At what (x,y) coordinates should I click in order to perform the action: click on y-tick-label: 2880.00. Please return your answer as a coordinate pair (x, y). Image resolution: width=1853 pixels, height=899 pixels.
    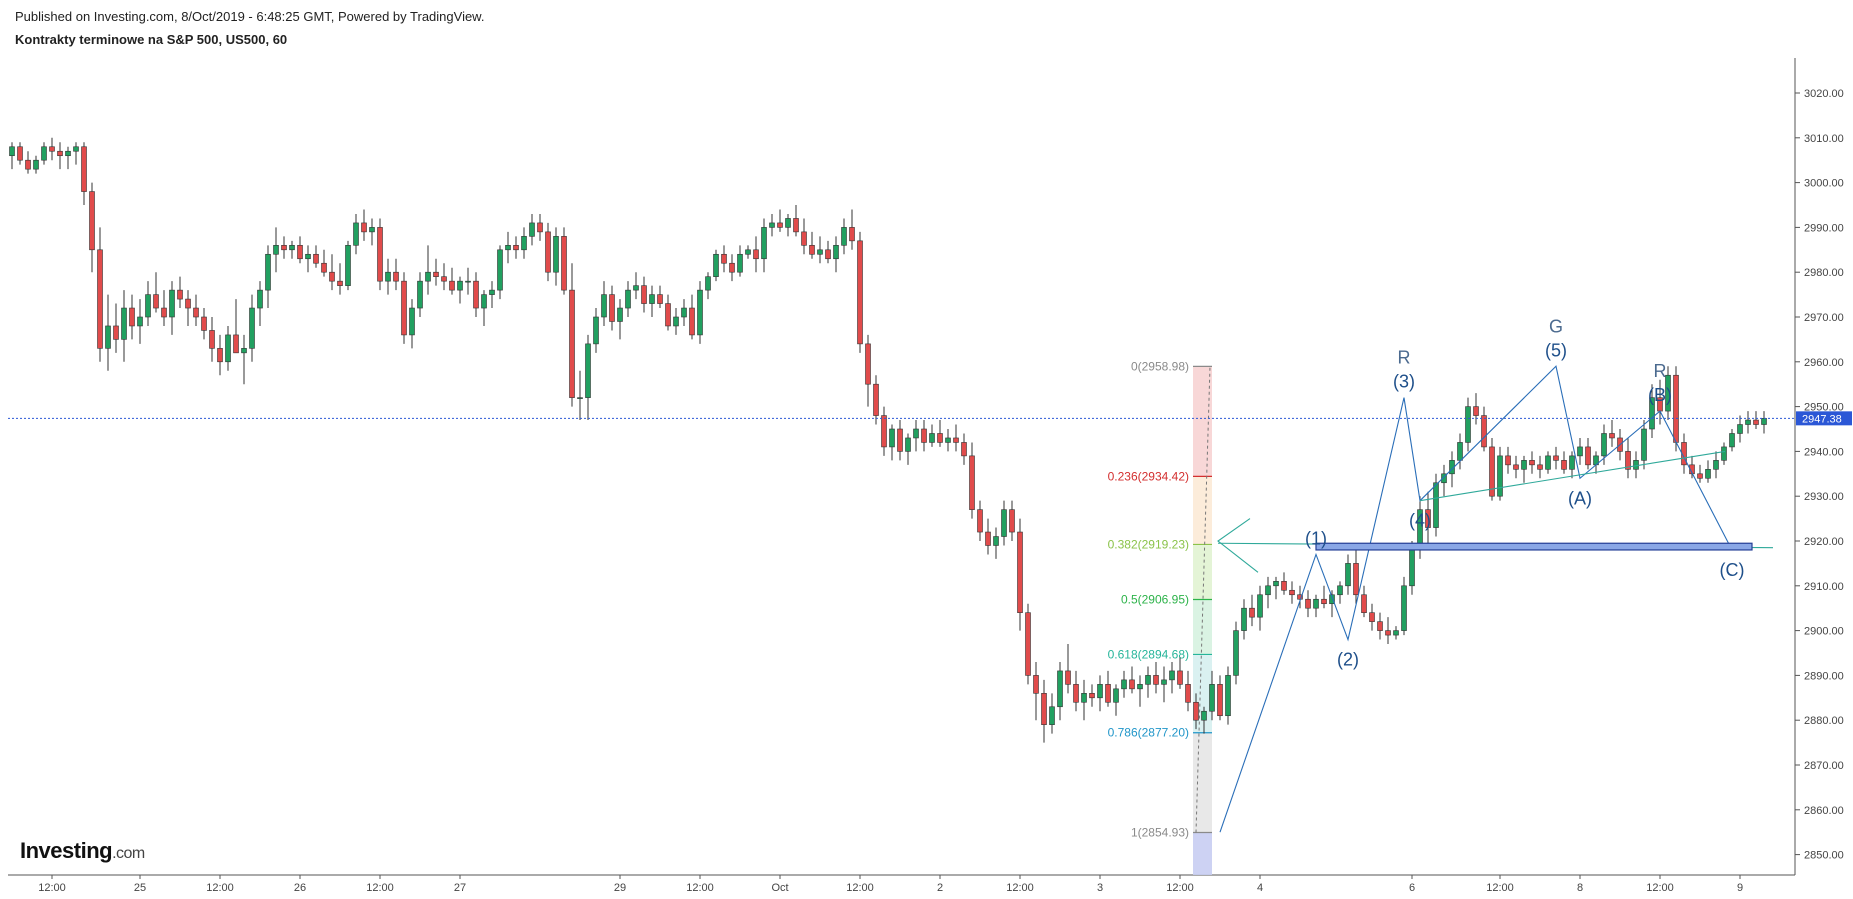
    Looking at the image, I should click on (1824, 721).